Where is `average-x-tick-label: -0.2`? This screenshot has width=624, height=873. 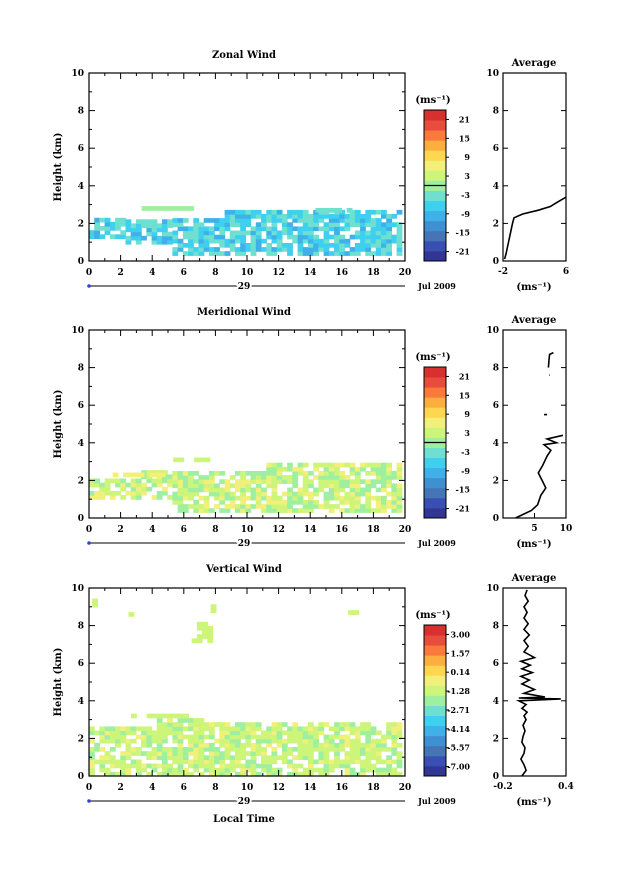 average-x-tick-label: -0.2 is located at coordinates (502, 787).